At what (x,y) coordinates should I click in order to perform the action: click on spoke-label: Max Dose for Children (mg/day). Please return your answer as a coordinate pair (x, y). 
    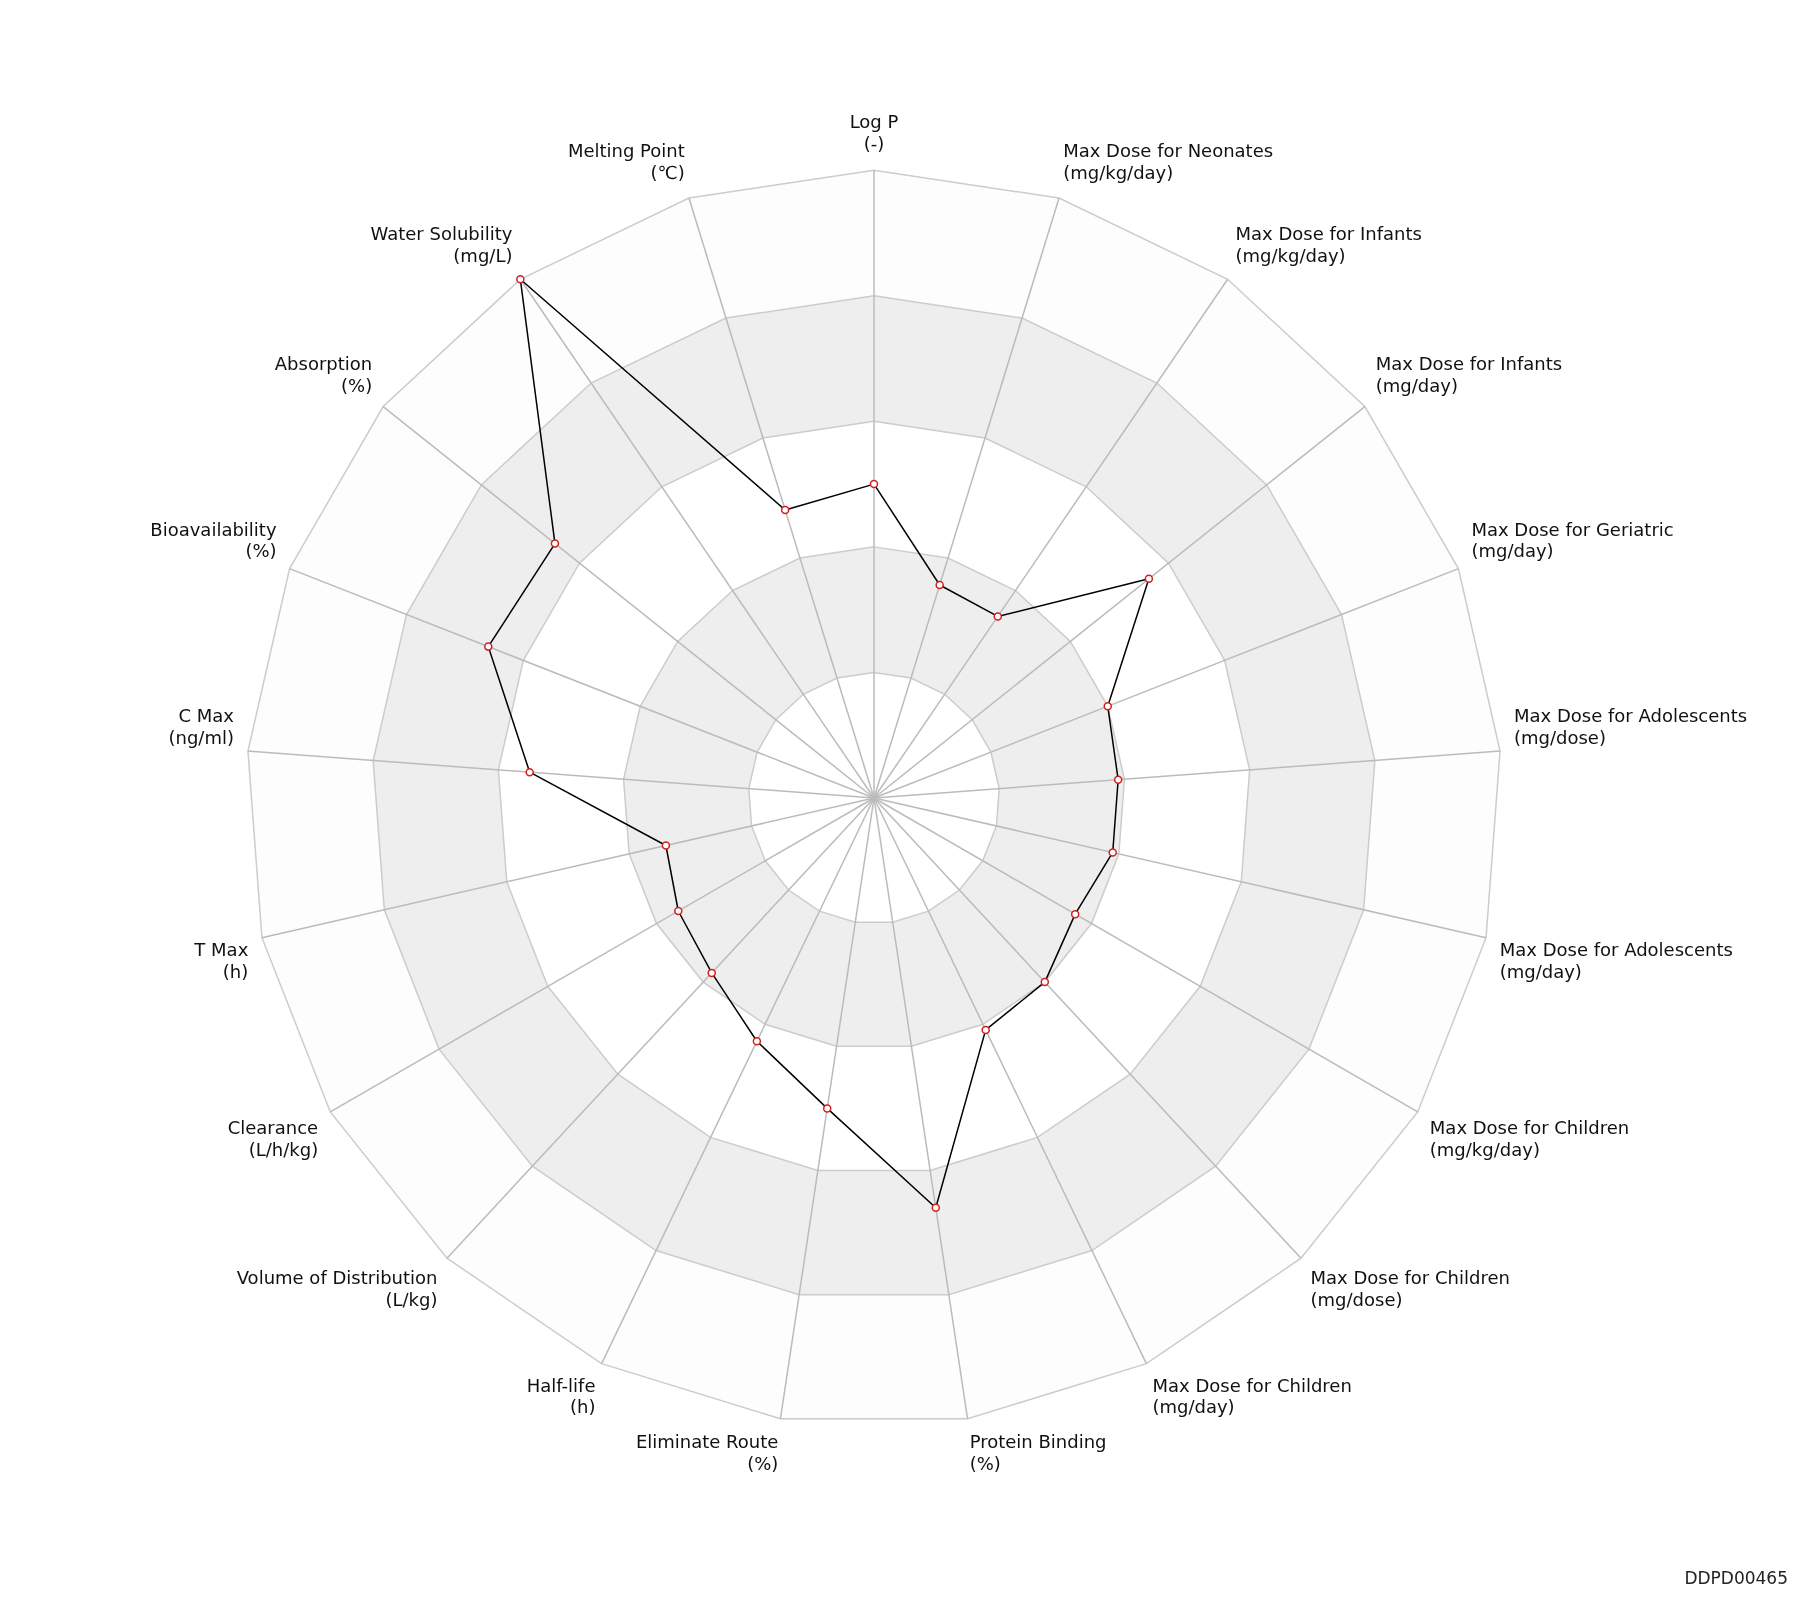
    Looking at the image, I should click on (1252, 1396).